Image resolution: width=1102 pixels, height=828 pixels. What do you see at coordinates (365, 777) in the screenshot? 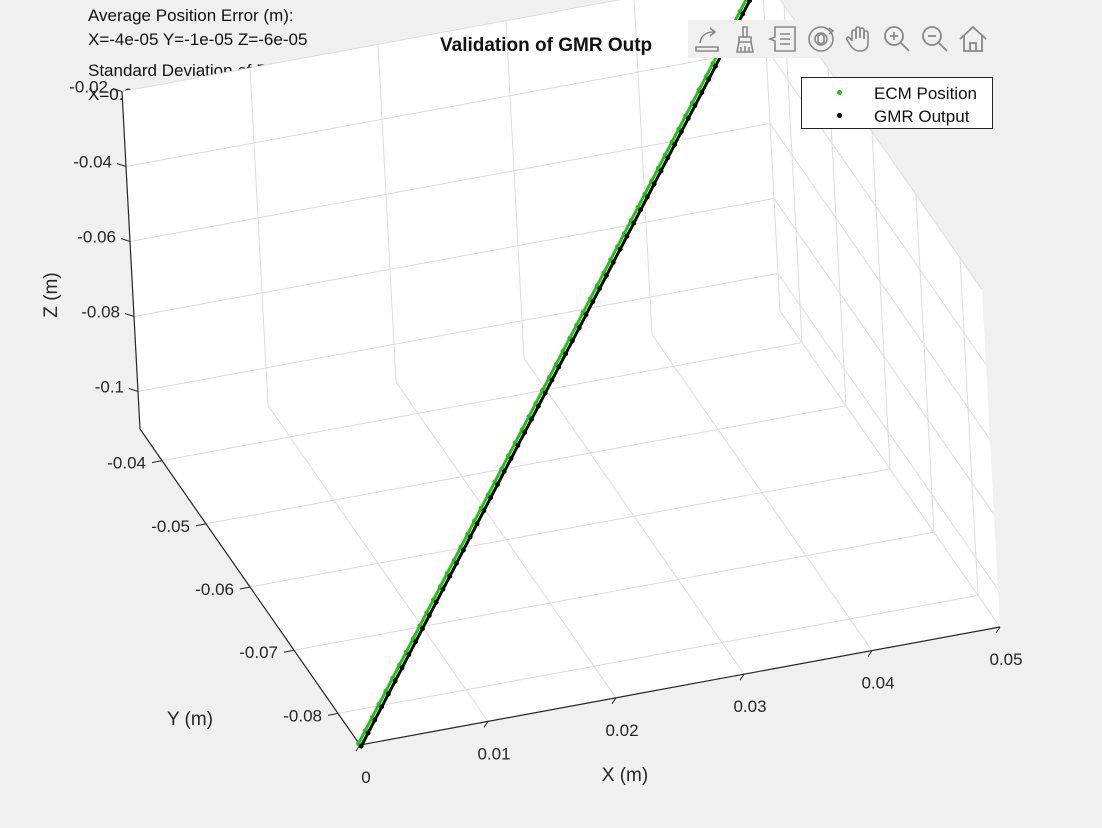
I see `x-tick-label: 0` at bounding box center [365, 777].